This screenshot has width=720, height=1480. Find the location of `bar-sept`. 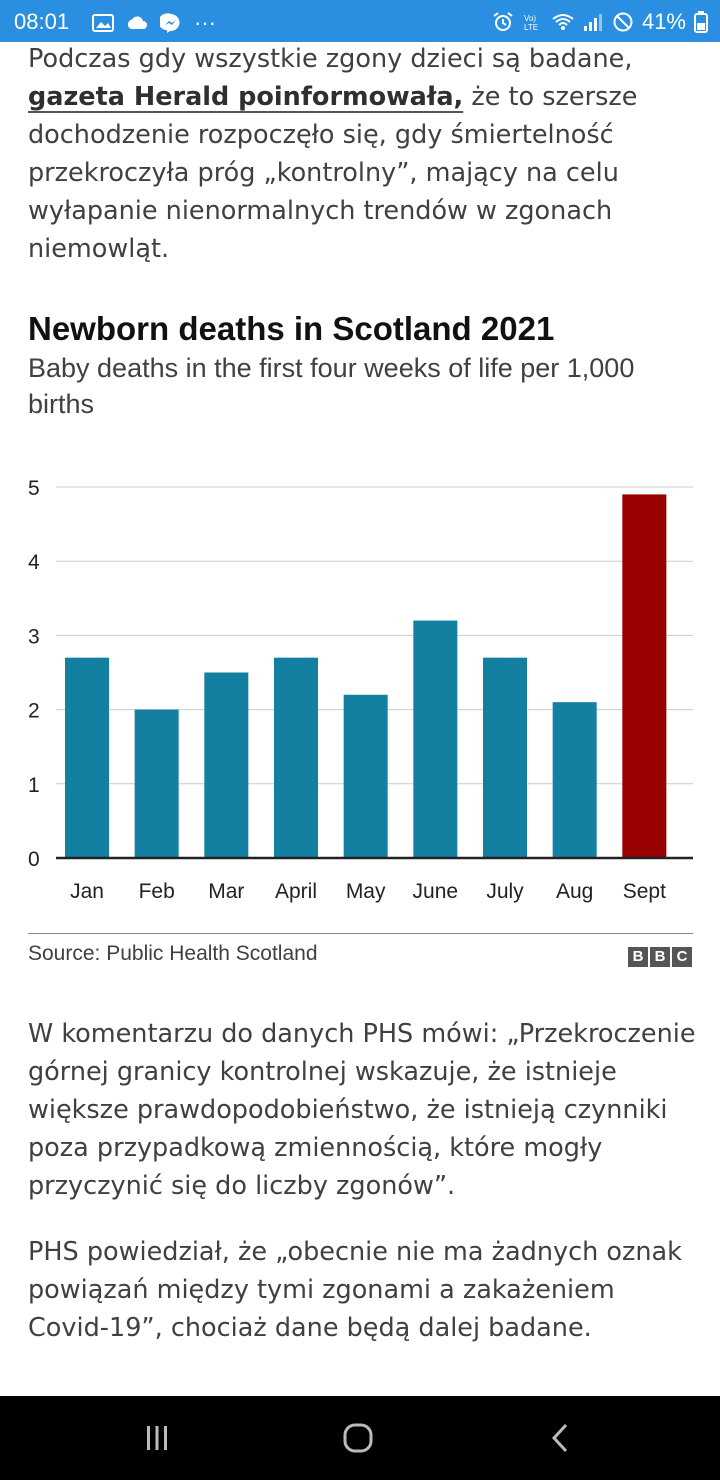

bar-sept is located at coordinates (644, 676).